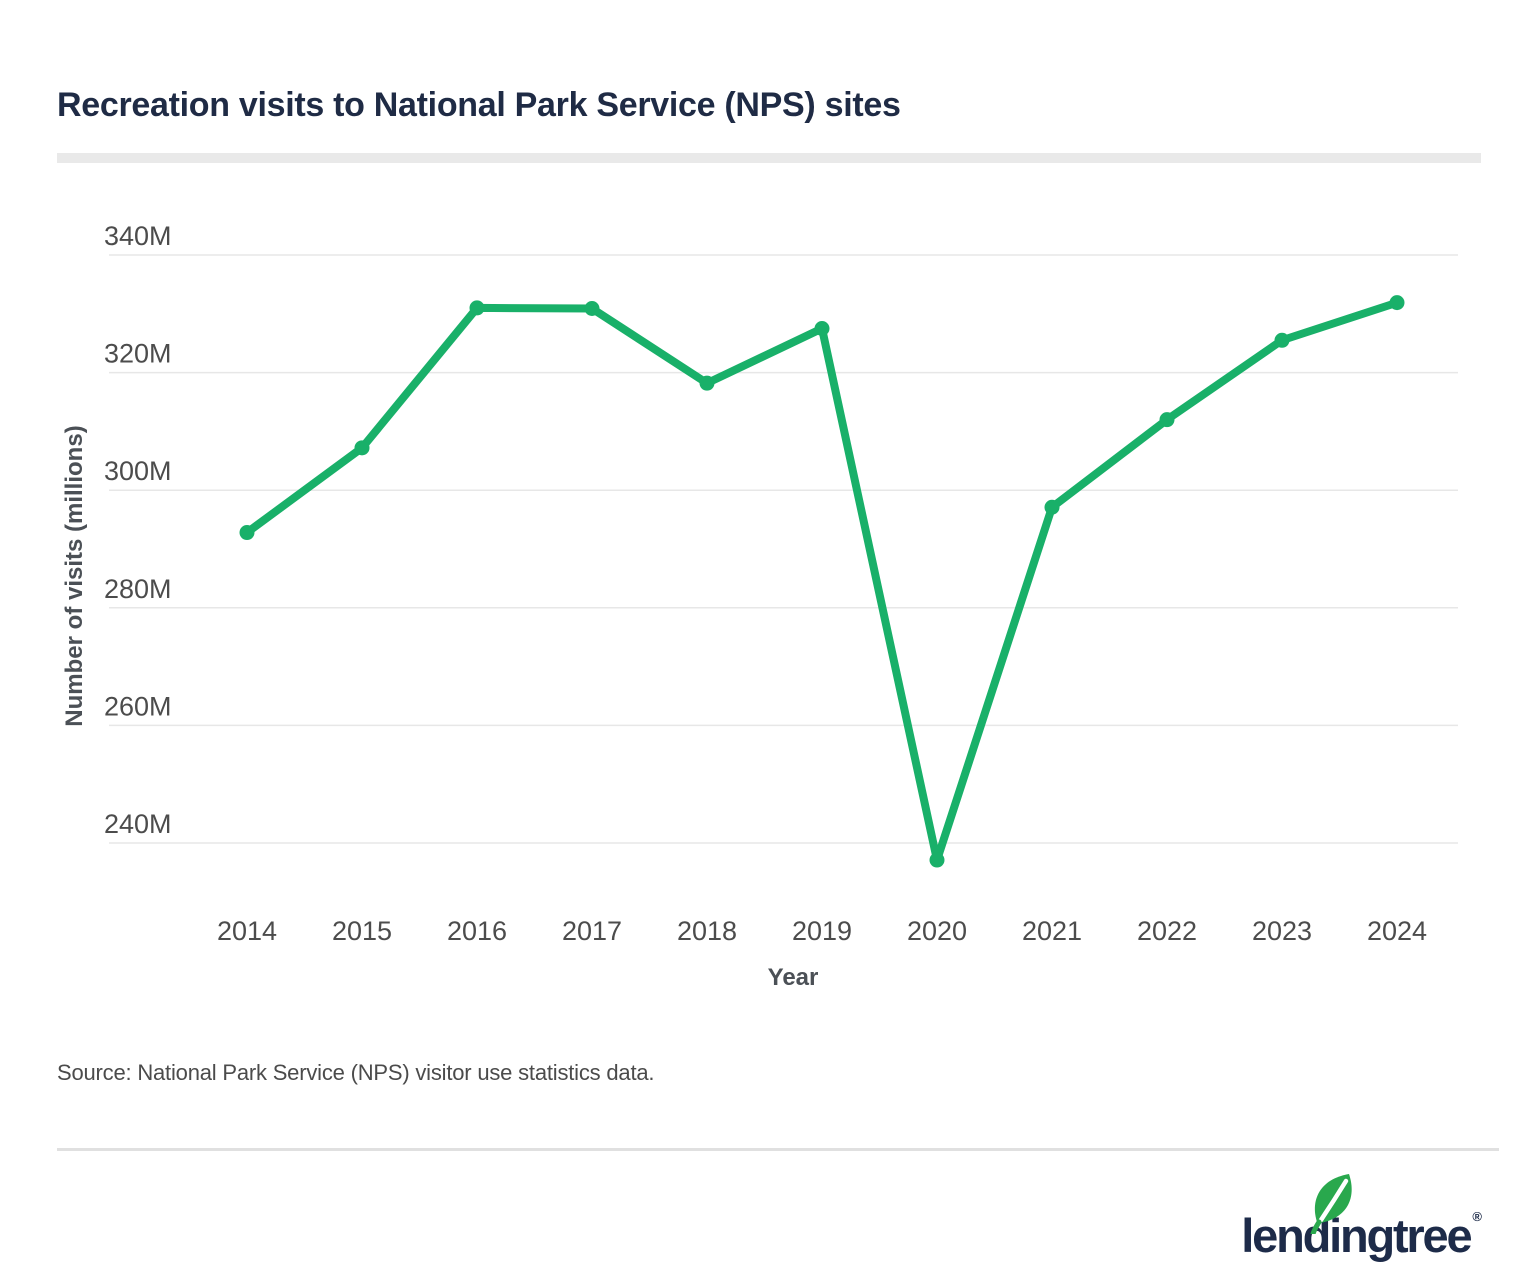  I want to click on x-tick-label: 2019, so click(822, 931).